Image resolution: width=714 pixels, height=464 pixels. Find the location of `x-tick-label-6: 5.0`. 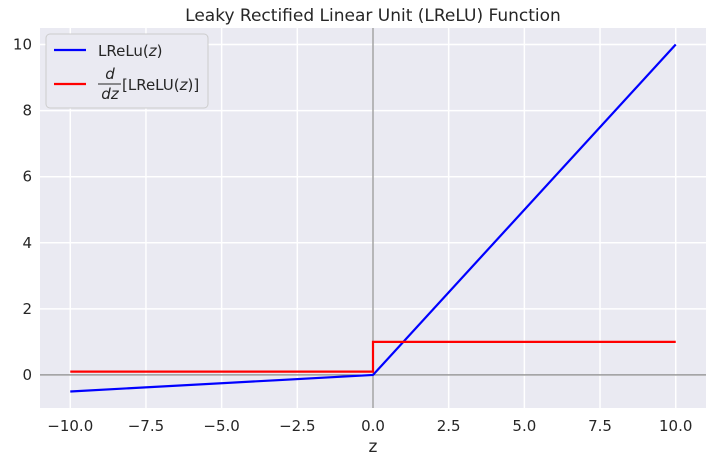

x-tick-label-6: 5.0 is located at coordinates (524, 426).